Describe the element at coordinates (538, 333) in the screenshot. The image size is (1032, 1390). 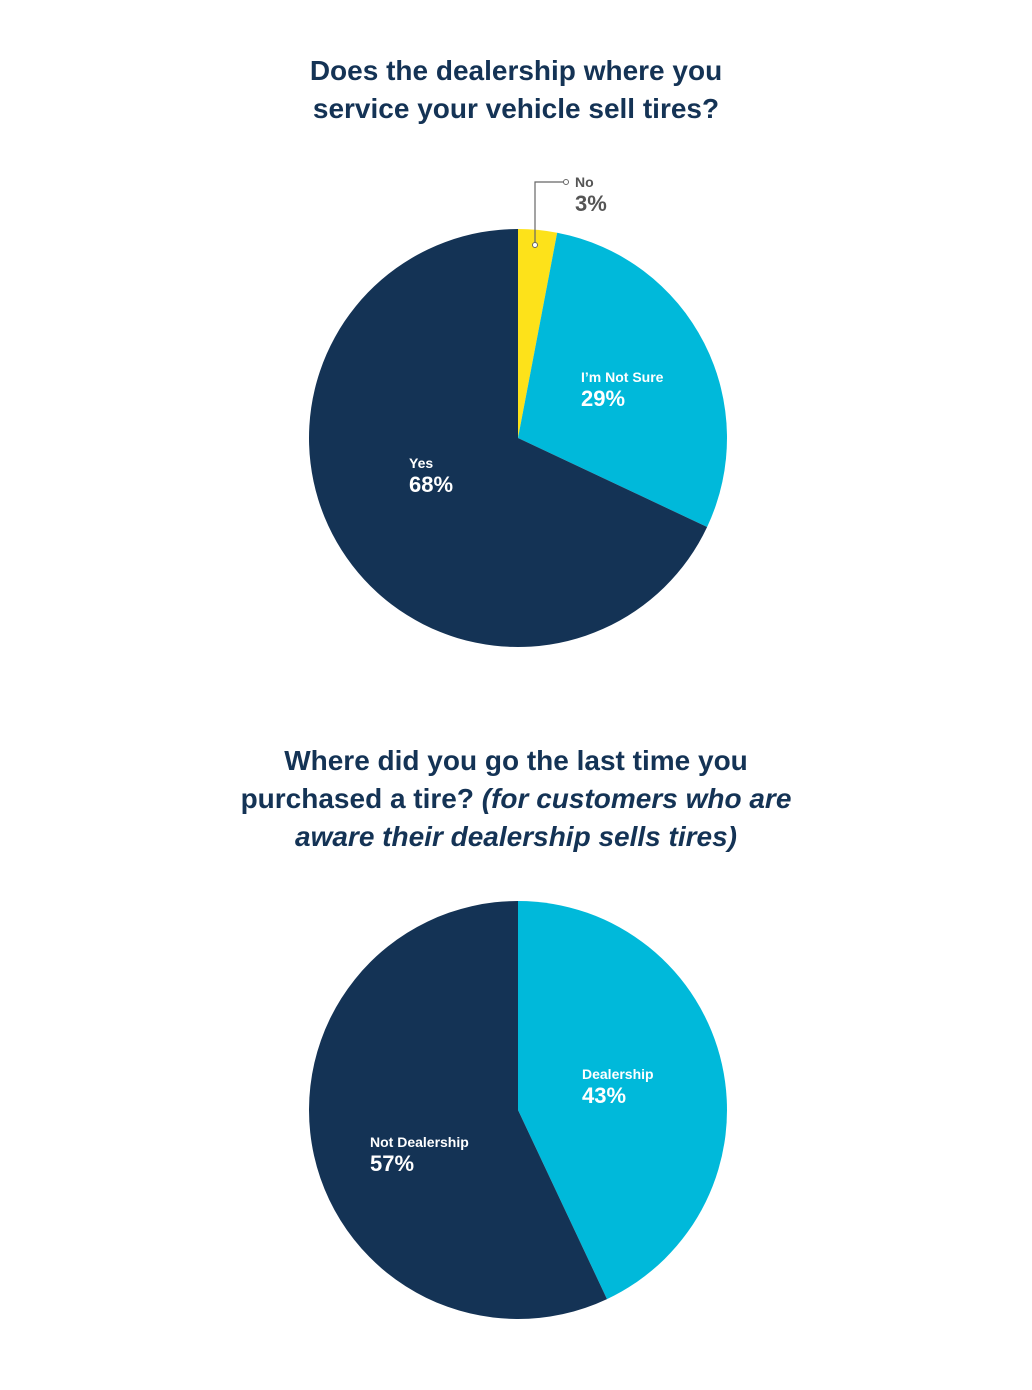
I see `pie-slice-no` at that location.